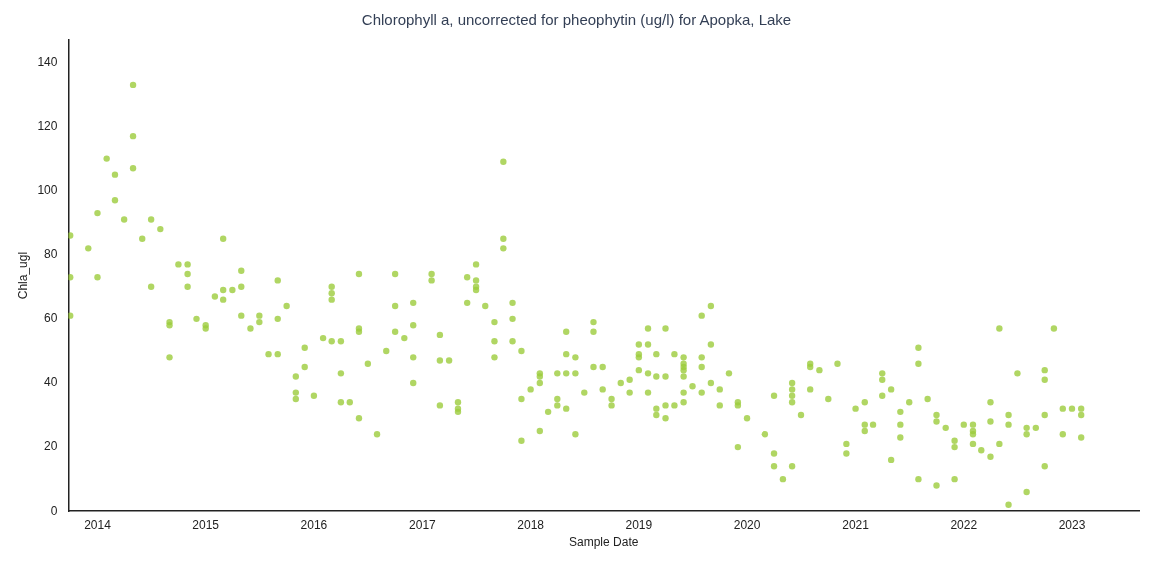 The height and width of the screenshot is (562, 1151). I want to click on y-tick-label: 60, so click(51, 318).